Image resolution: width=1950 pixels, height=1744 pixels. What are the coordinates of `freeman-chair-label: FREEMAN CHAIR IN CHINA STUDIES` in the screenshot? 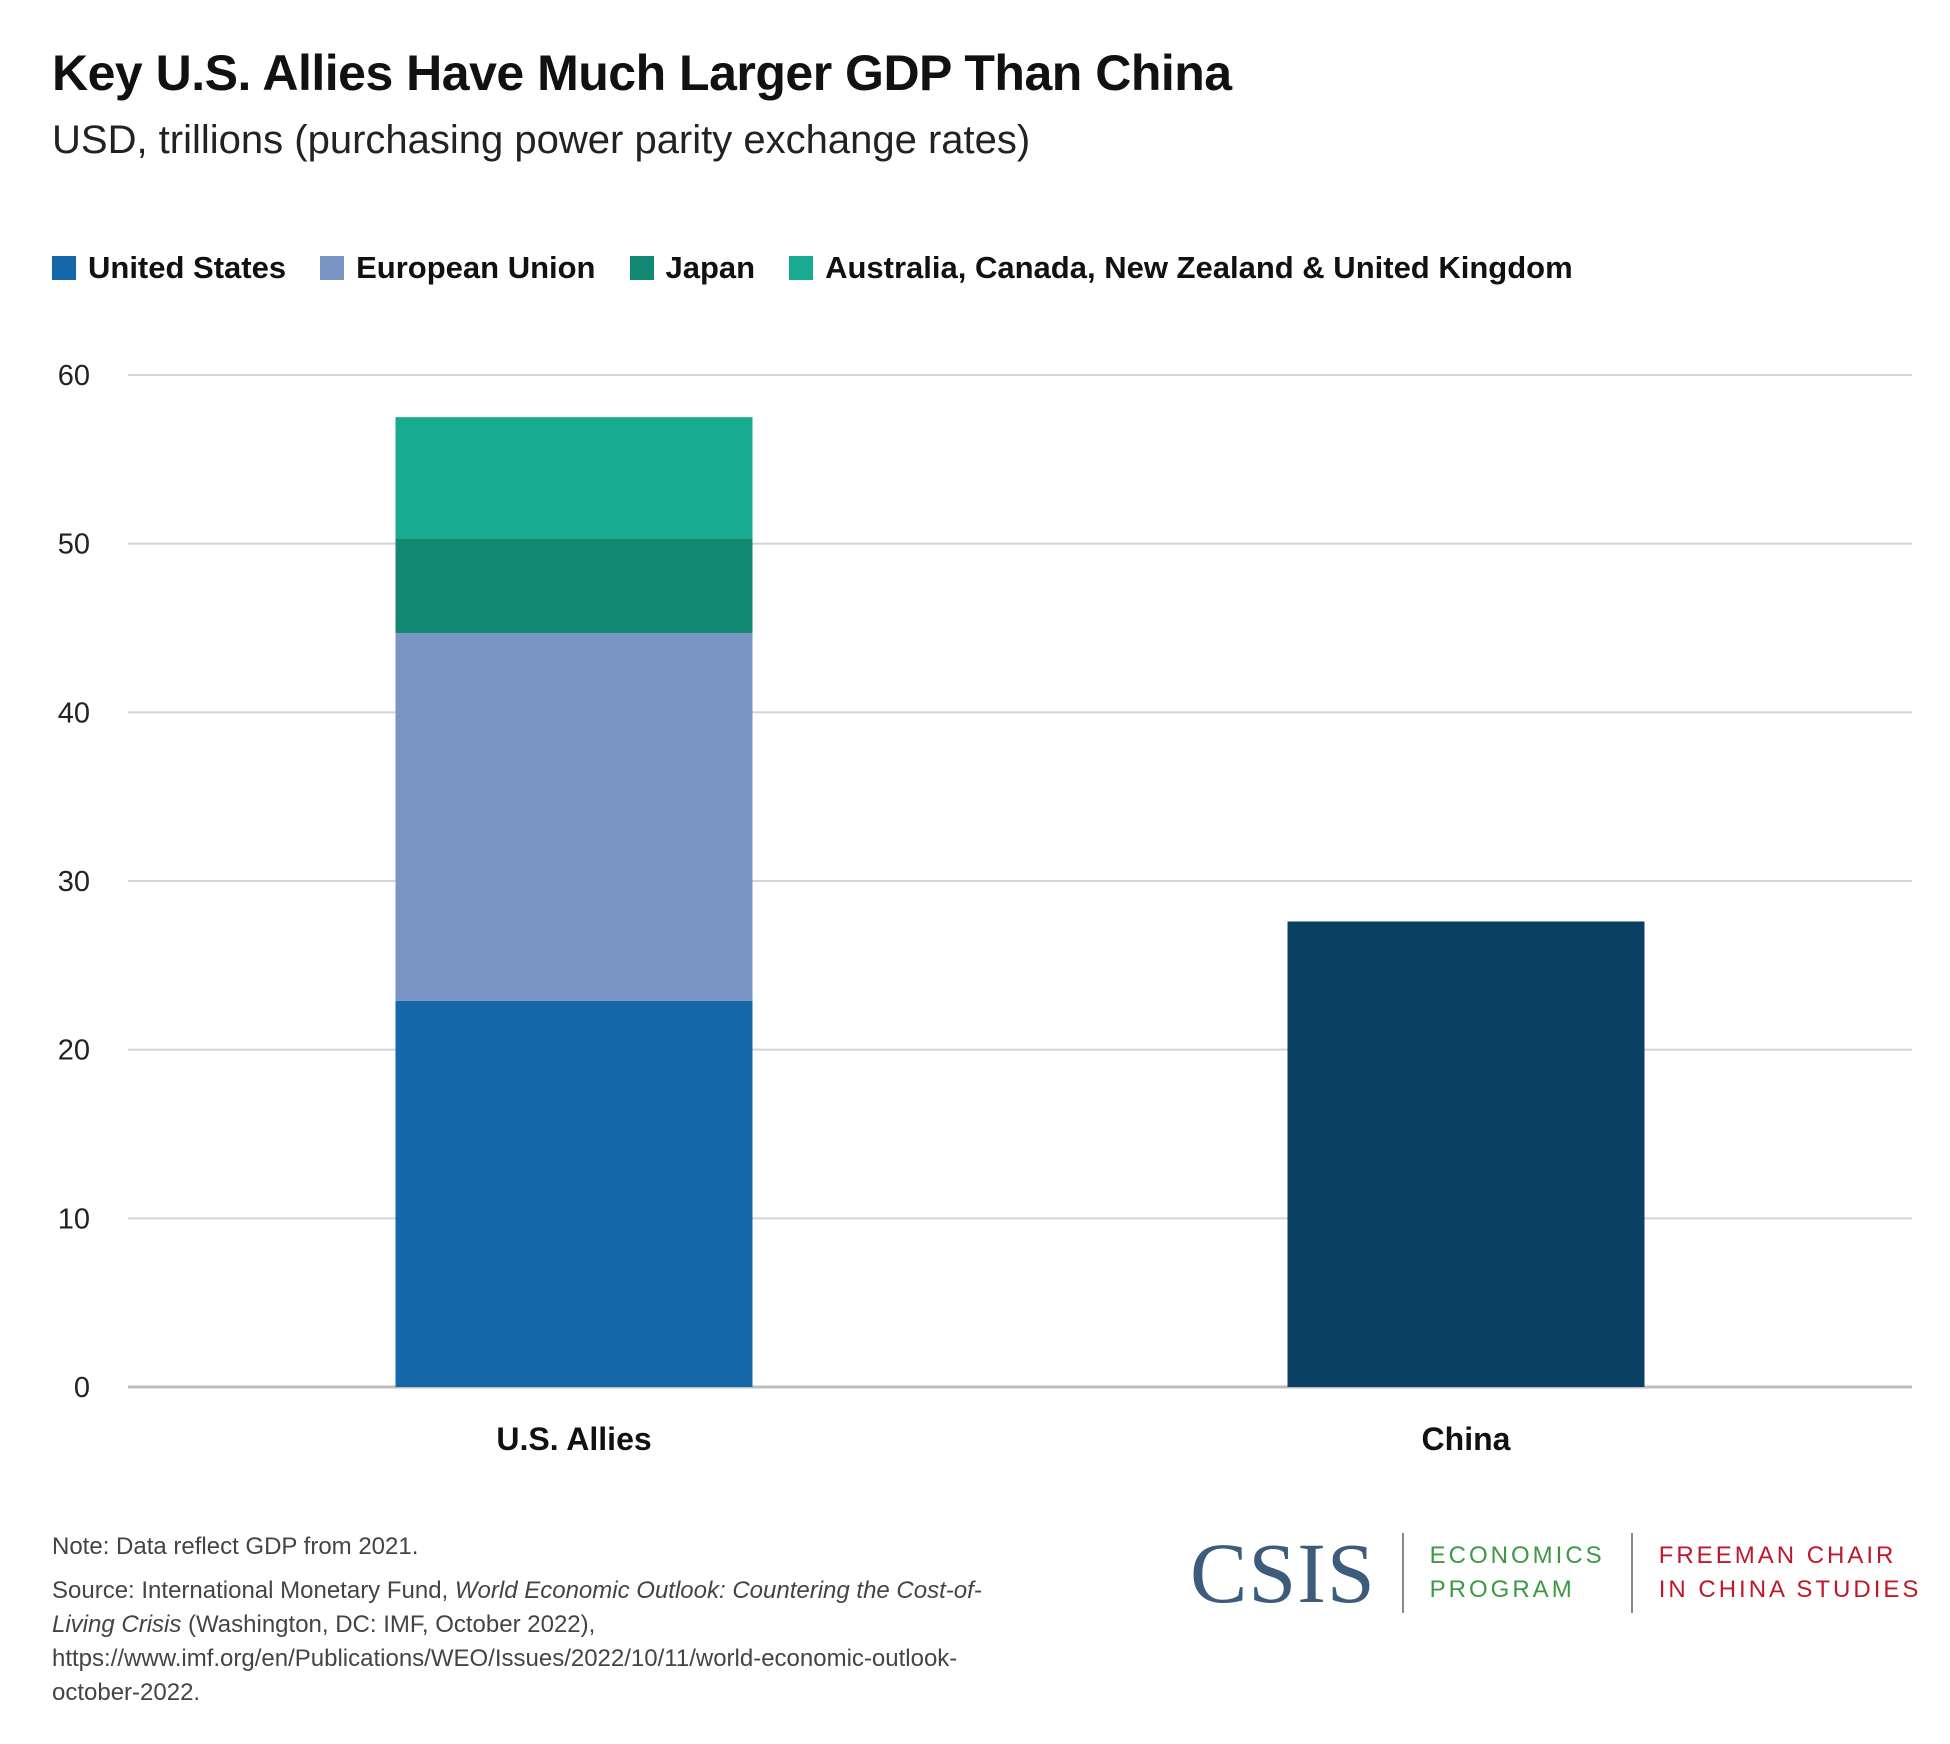 It's located at (1790, 1573).